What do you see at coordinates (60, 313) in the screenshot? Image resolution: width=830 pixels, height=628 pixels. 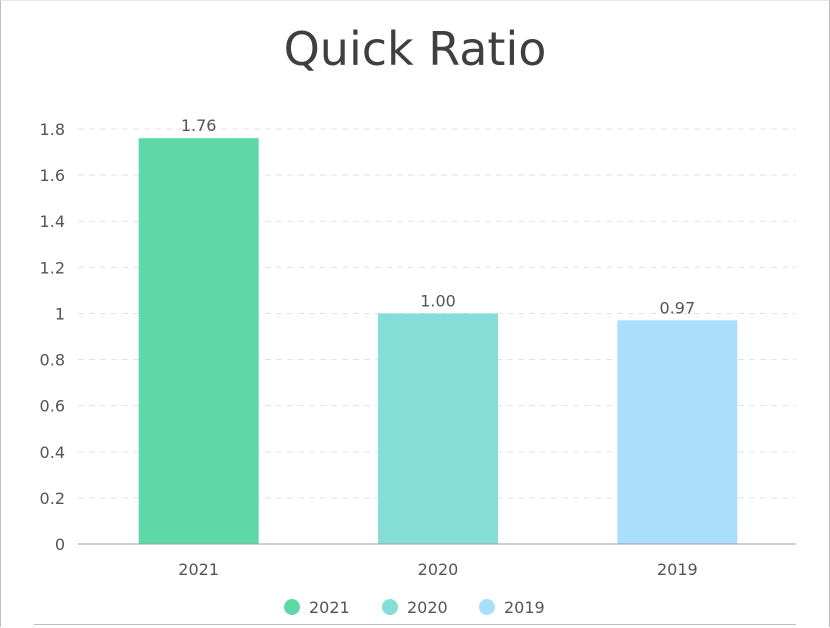 I see `y-tick-label: 1` at bounding box center [60, 313].